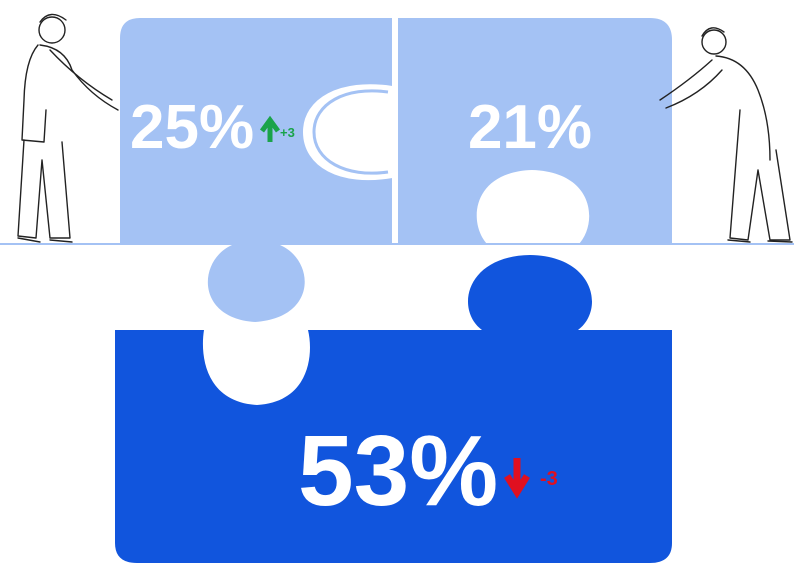 The height and width of the screenshot is (565, 794). What do you see at coordinates (549, 479) in the screenshot?
I see `change-label: -3` at bounding box center [549, 479].